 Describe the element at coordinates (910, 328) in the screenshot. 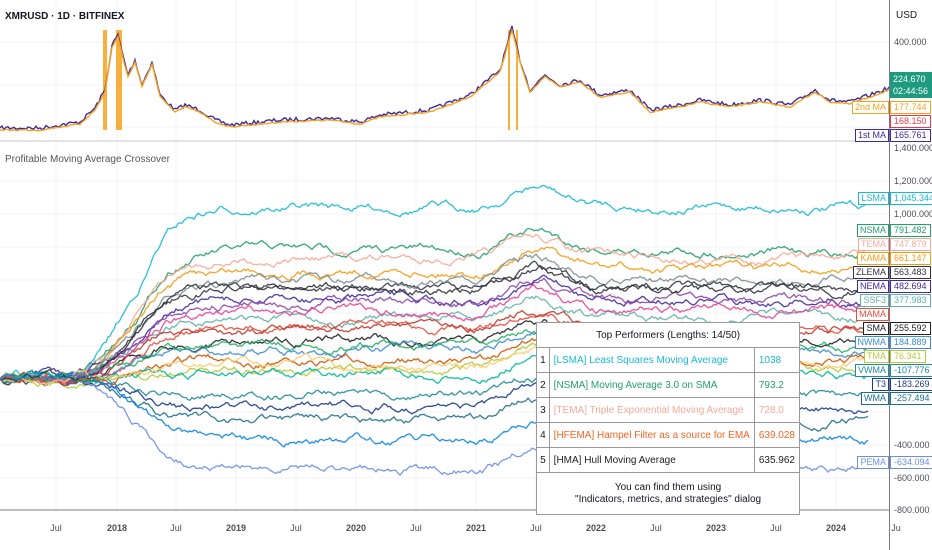

I see `series-value-tag: 255.592` at that location.